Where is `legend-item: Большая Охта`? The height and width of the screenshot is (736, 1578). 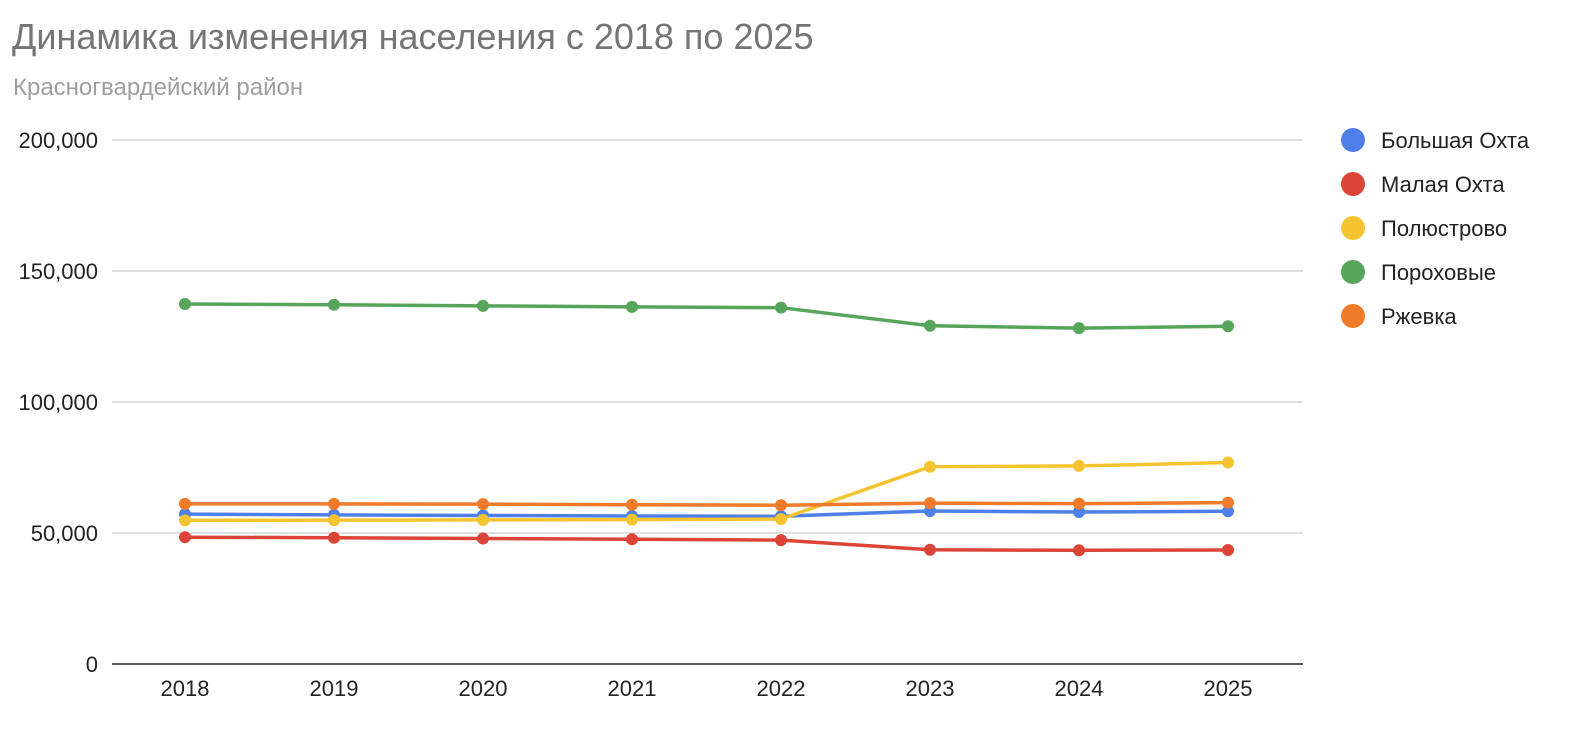 legend-item: Большая Охта is located at coordinates (1435, 140).